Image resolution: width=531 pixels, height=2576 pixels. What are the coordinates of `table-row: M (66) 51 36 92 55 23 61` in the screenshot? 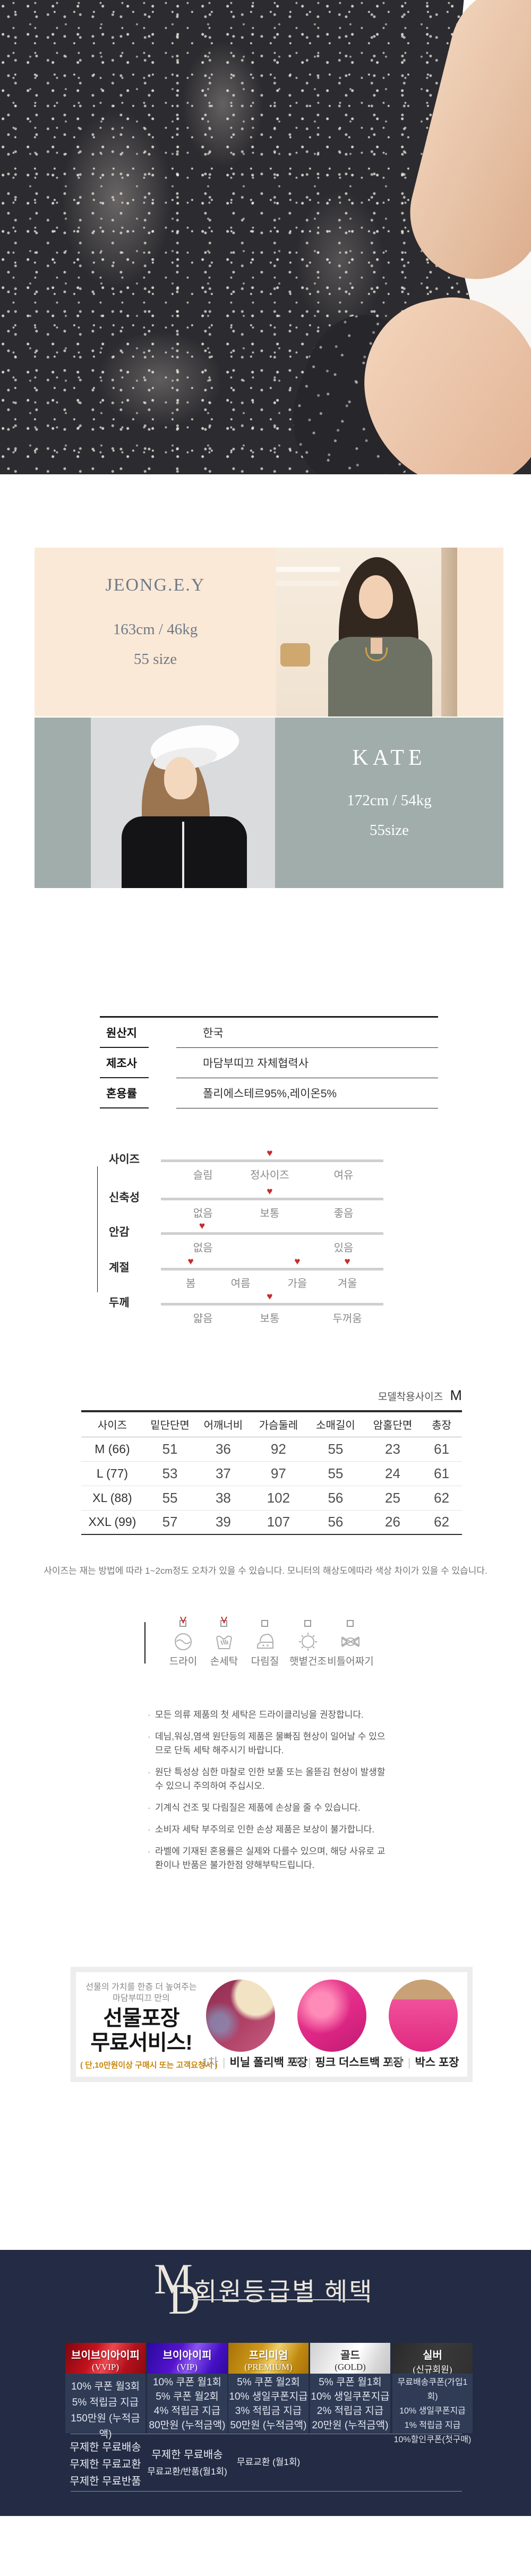 It's located at (271, 1450).